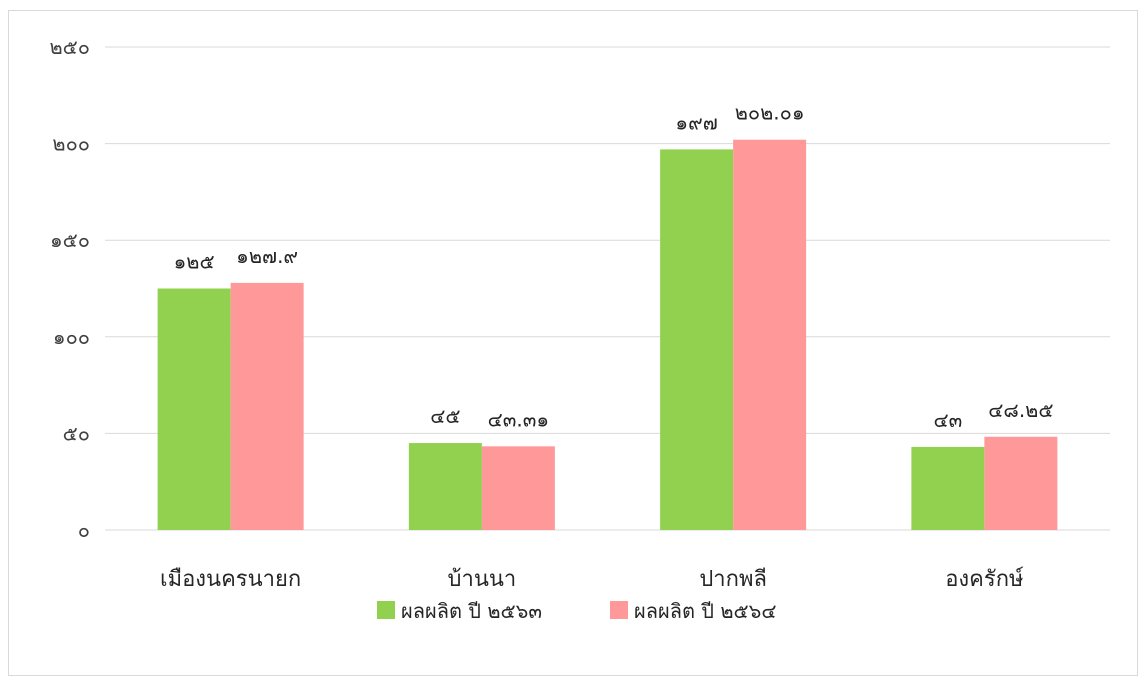 The image size is (1147, 678). What do you see at coordinates (592, 579) in the screenshot?
I see `x-axis: เมืองนครนายก บ้านนา ปากพลี องครักษ์` at bounding box center [592, 579].